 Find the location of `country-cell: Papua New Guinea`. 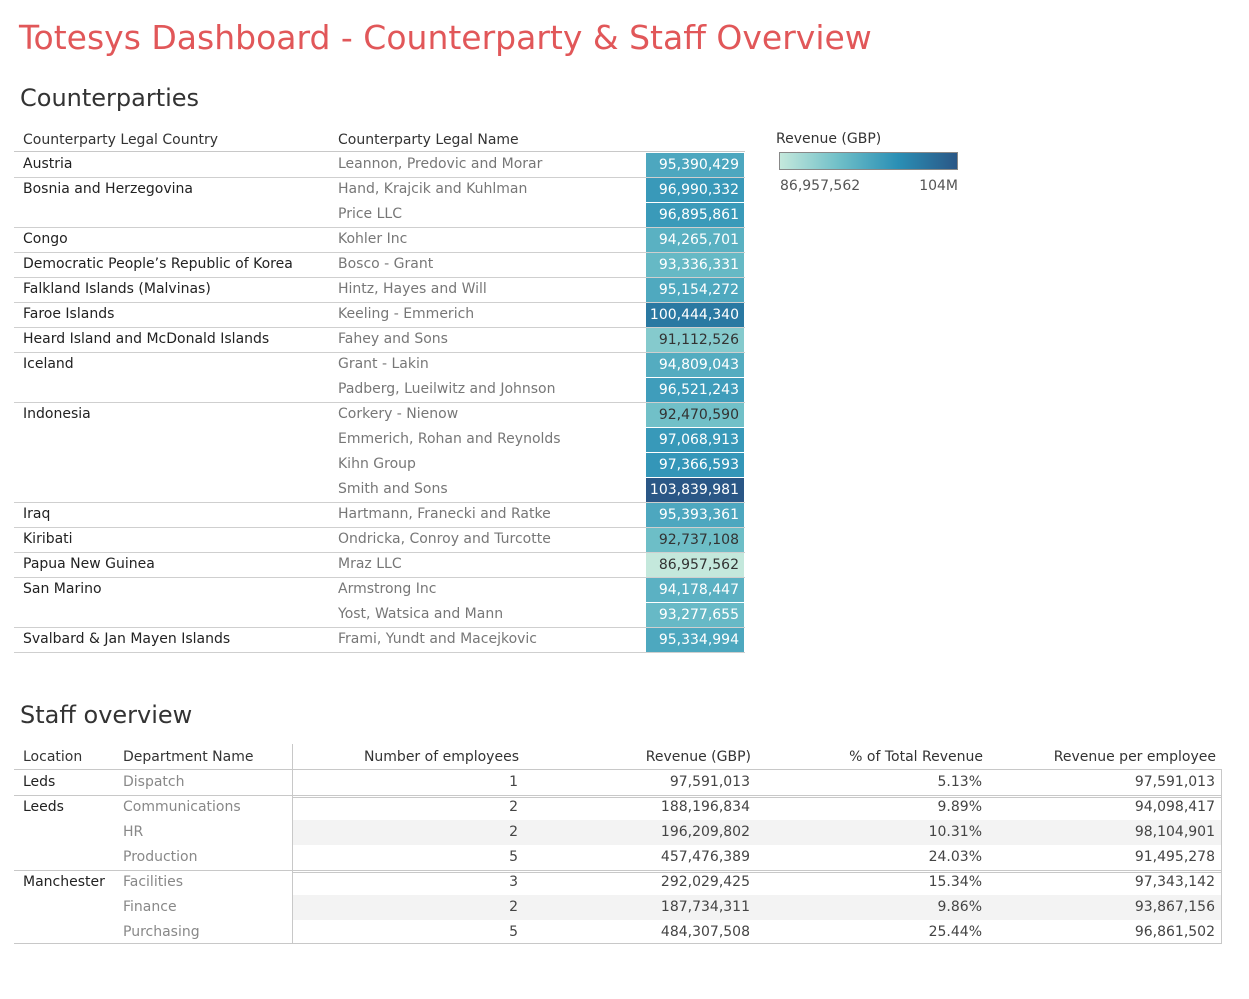

country-cell: Papua New Guinea is located at coordinates (89, 564).